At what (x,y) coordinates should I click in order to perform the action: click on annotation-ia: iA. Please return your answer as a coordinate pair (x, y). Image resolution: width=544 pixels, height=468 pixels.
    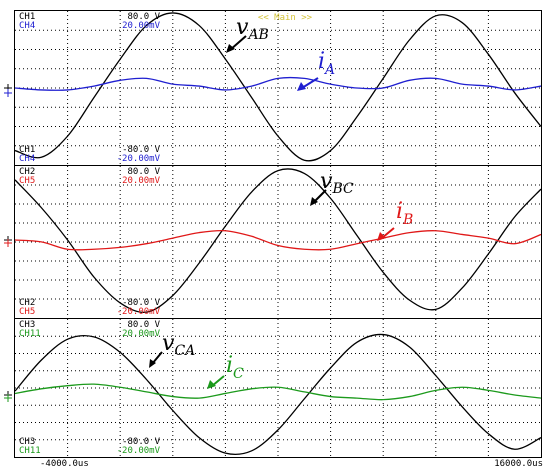
    Looking at the image, I should click on (316, 70).